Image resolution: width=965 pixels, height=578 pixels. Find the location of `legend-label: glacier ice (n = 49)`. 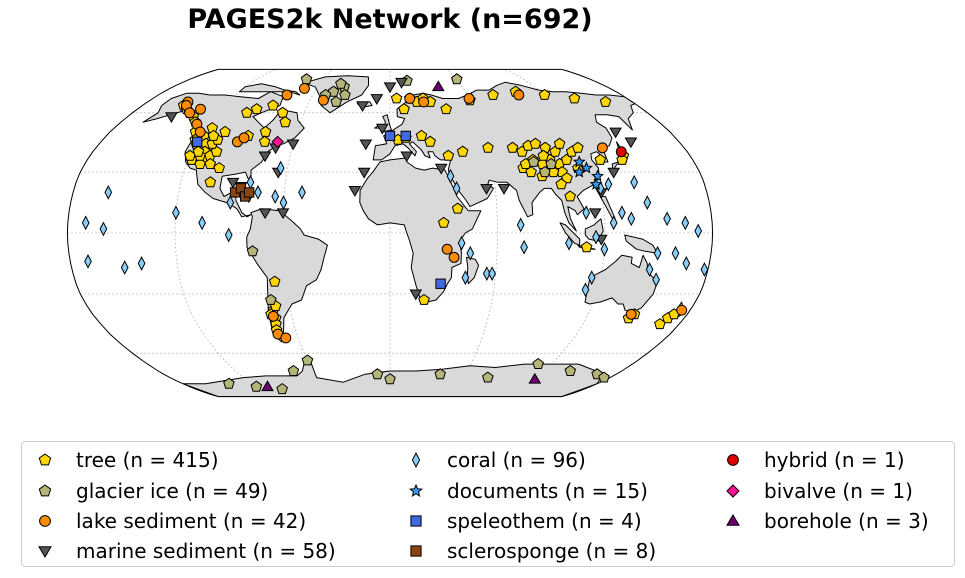

legend-label: glacier ice (n = 49) is located at coordinates (172, 491).